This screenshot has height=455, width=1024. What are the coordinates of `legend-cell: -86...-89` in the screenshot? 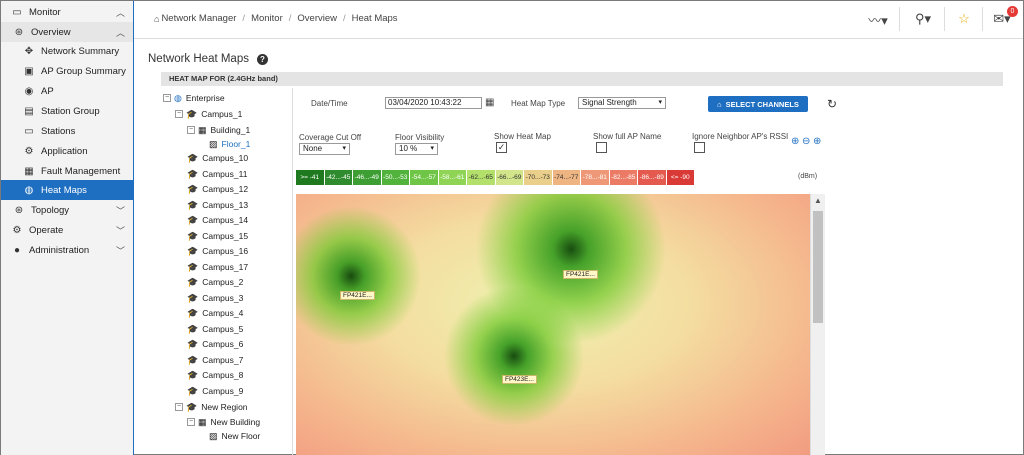 It's located at (652, 177).